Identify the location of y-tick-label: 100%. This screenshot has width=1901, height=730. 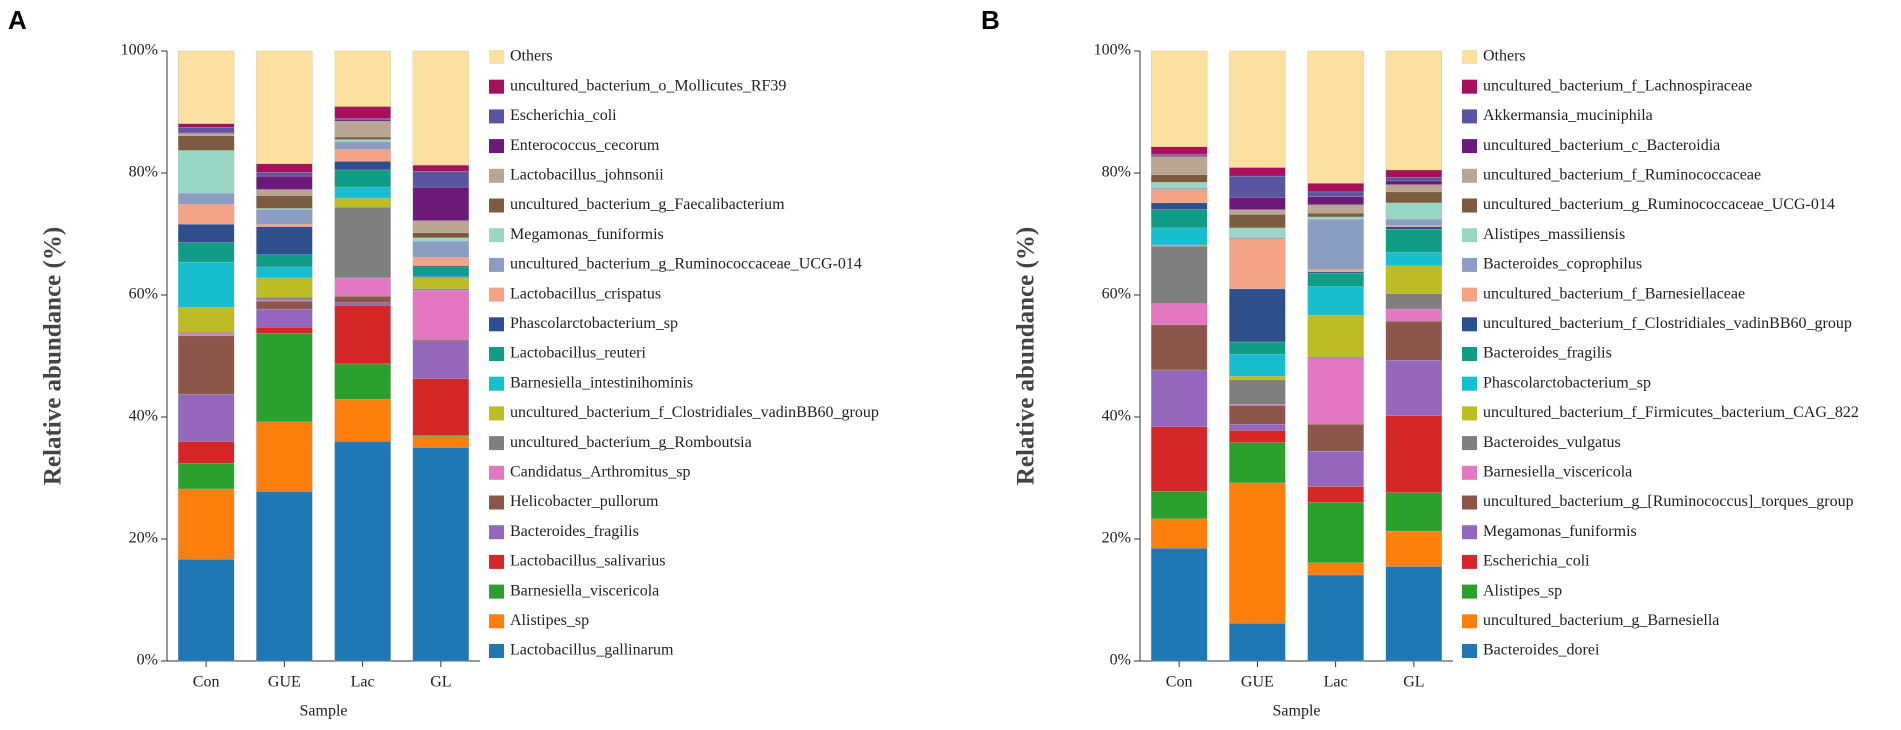
(1112, 50).